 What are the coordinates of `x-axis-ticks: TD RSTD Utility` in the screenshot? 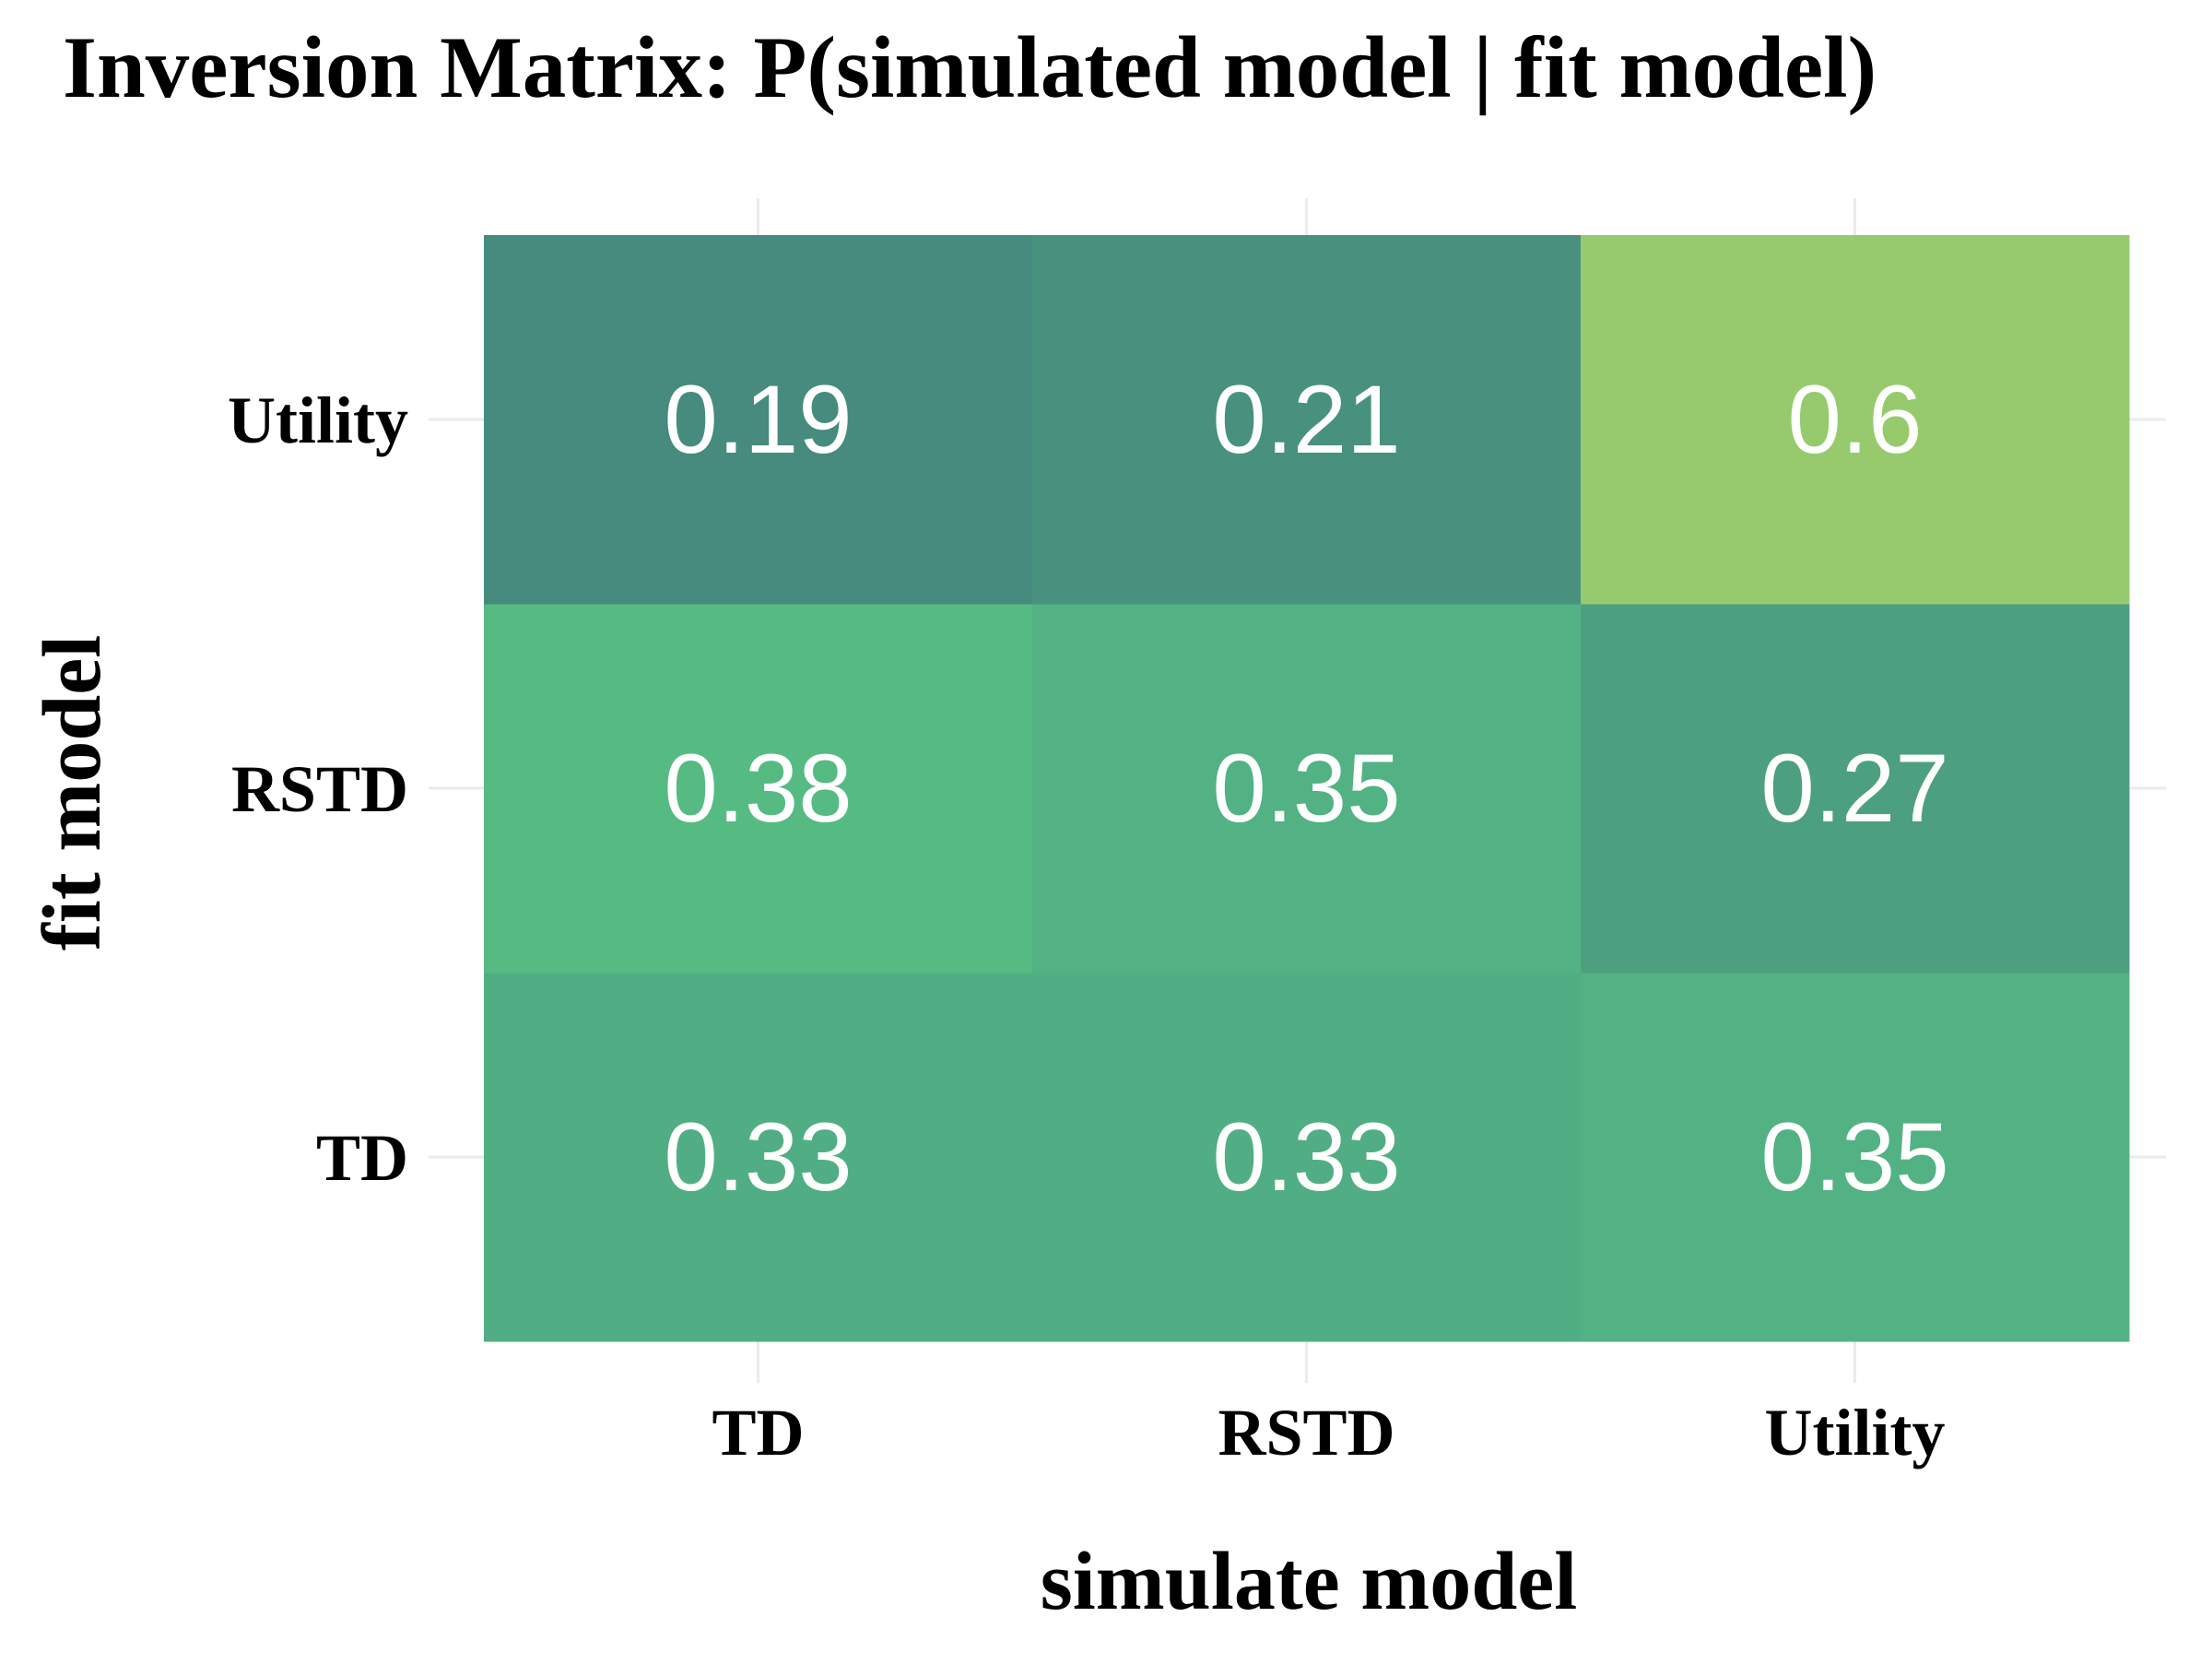 It's located at (1328, 1432).